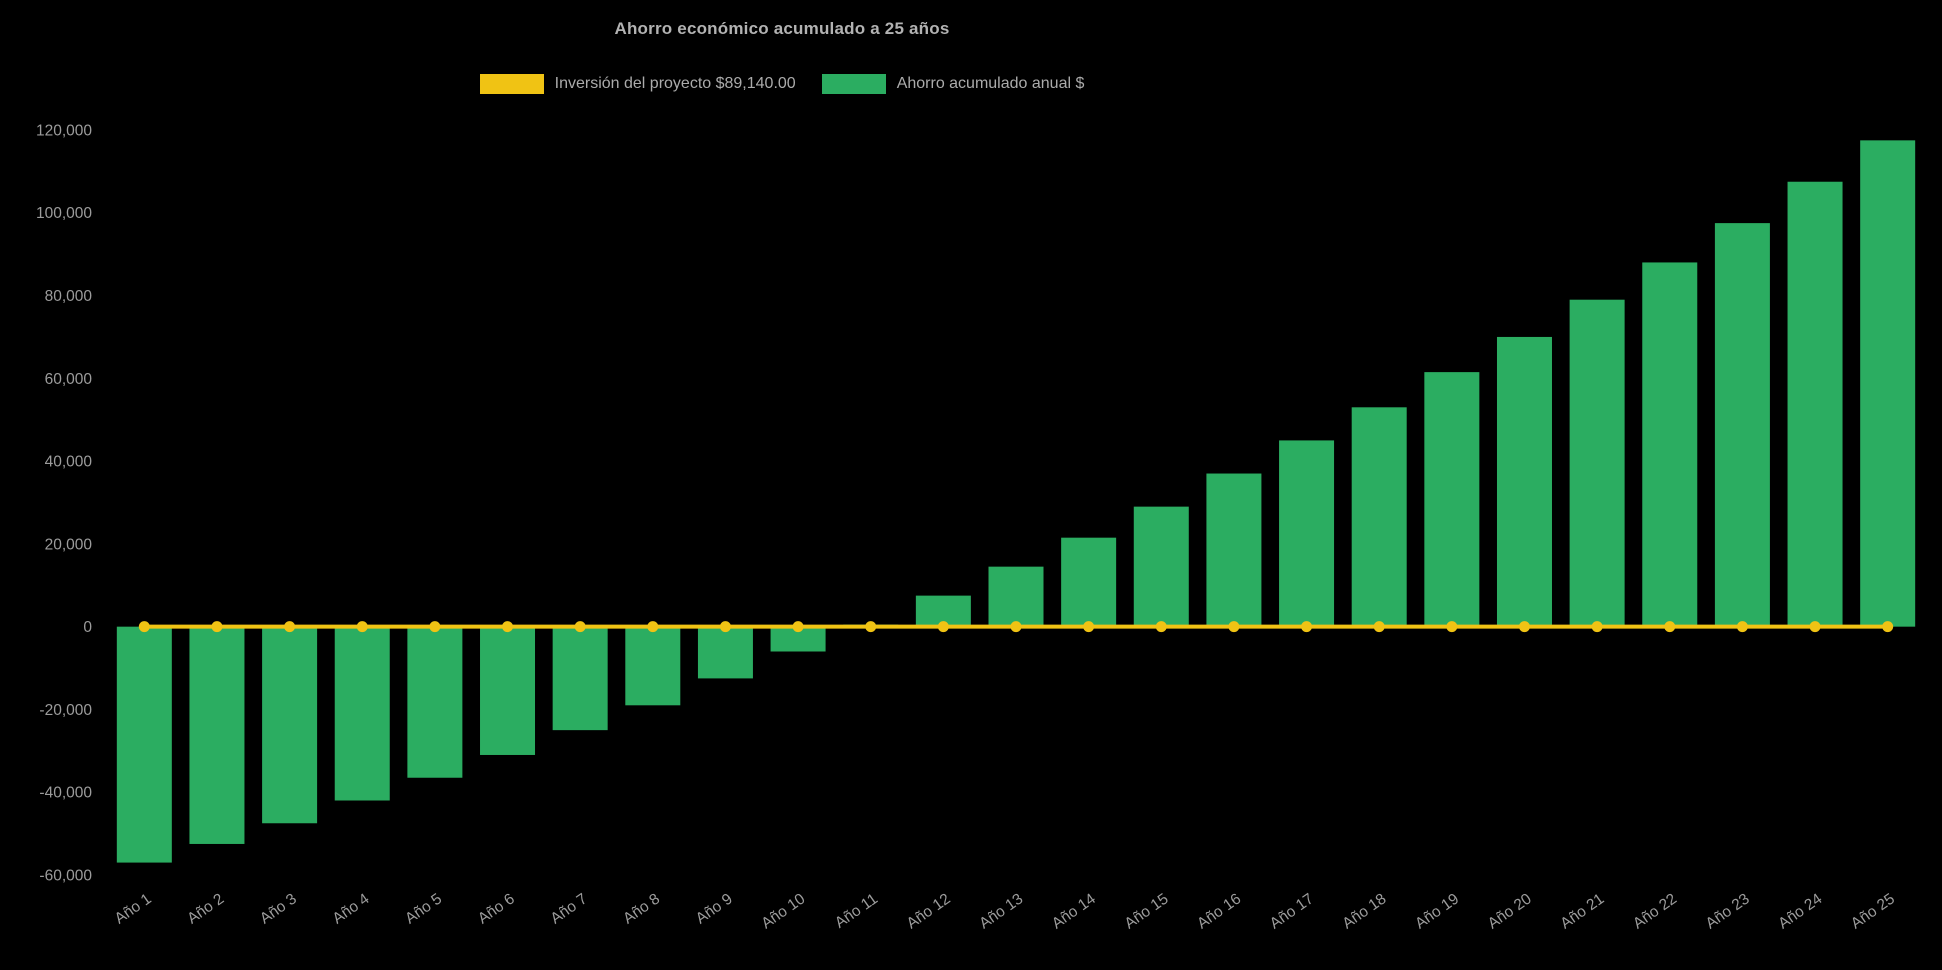  Describe the element at coordinates (69, 544) in the screenshot. I see `y-axis-tick-label: 20,000` at that location.